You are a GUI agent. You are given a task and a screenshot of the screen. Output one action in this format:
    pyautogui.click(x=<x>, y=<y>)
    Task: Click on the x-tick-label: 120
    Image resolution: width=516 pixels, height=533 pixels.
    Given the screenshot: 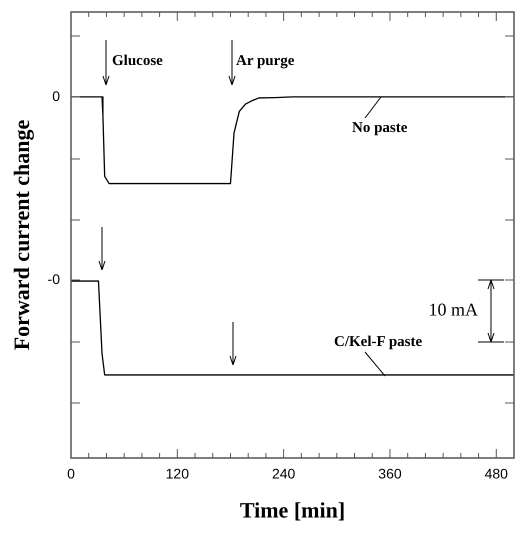 What is the action you would take?
    pyautogui.click(x=178, y=473)
    